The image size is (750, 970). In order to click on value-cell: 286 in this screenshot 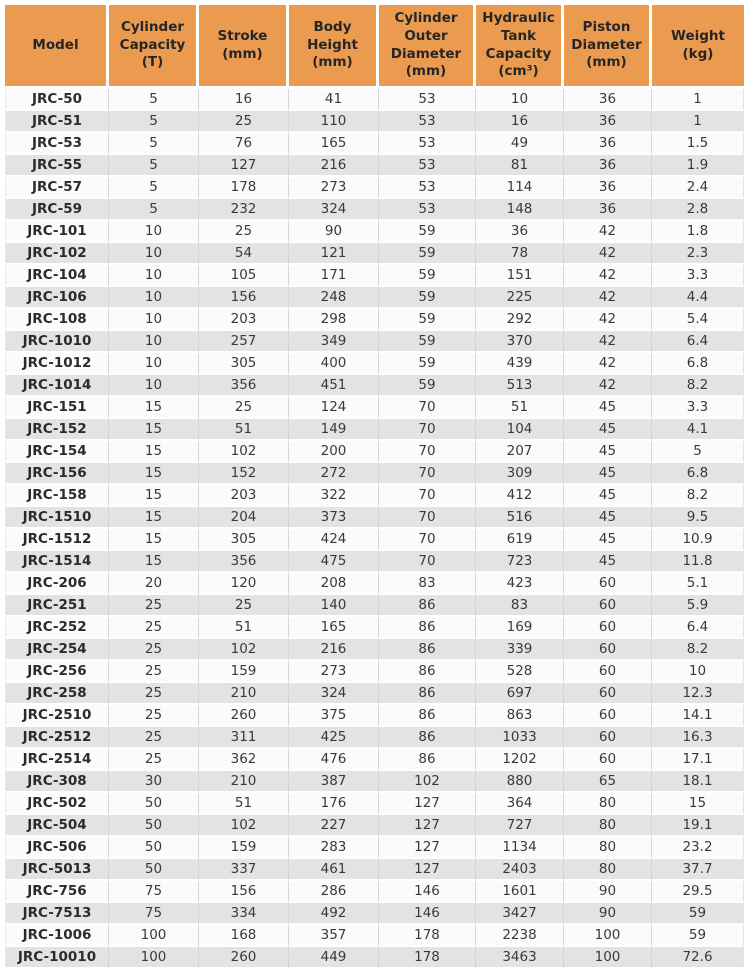, I will do `click(334, 892)`.